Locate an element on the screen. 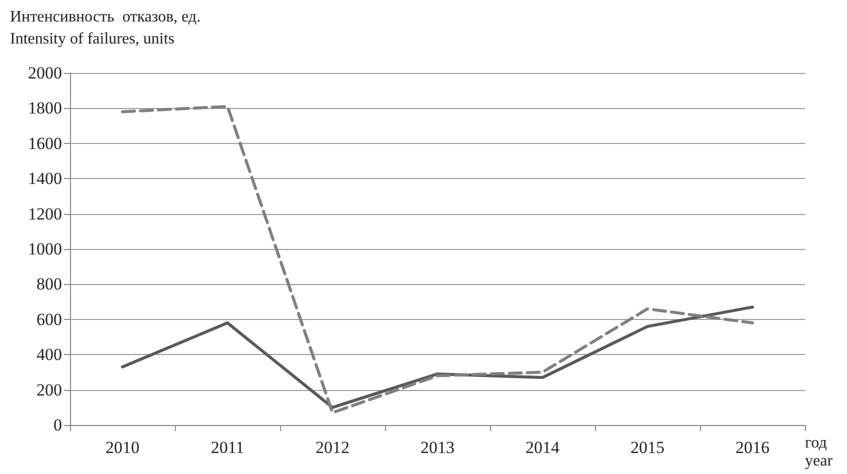 Image resolution: width=847 pixels, height=474 pixels. y-tick-label: 200 is located at coordinates (49, 390).